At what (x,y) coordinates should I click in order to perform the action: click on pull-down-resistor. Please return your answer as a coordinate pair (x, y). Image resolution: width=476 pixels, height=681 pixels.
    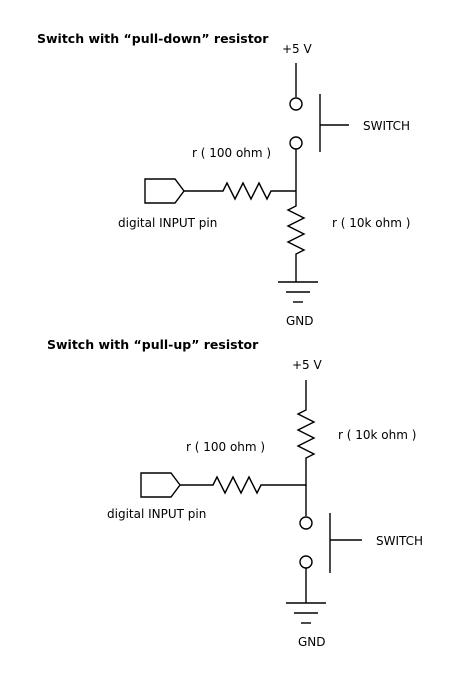
    Looking at the image, I should click on (296, 234).